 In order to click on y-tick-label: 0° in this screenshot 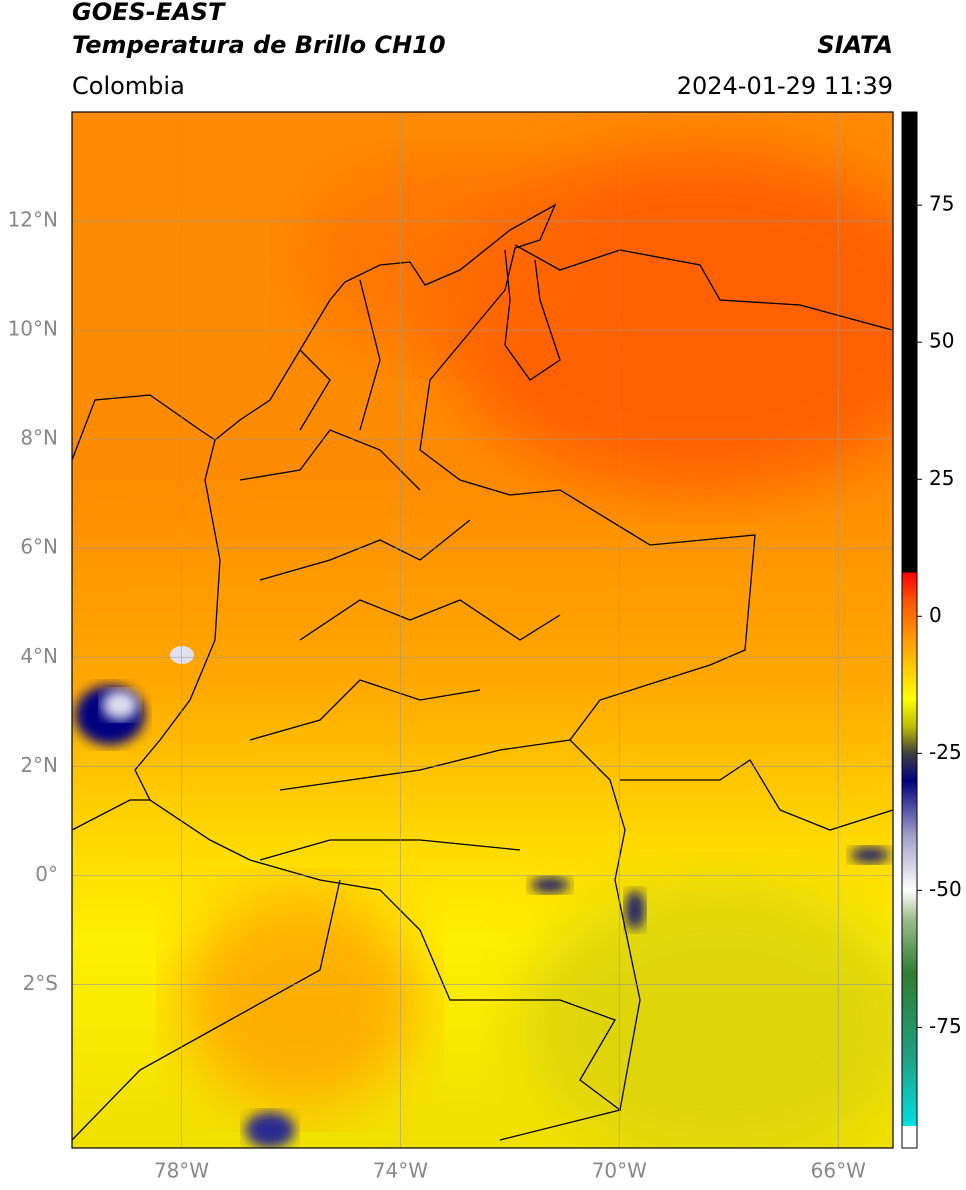, I will do `click(46, 874)`.